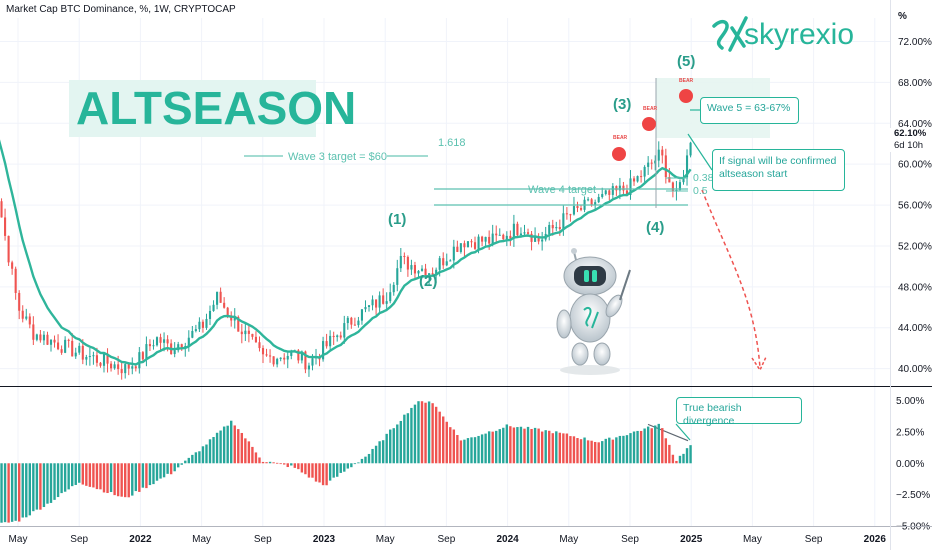  What do you see at coordinates (731, 279) in the screenshot?
I see `forecast-arrow` at bounding box center [731, 279].